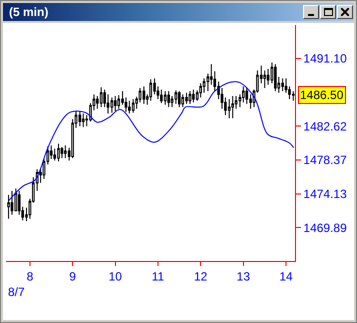  I want to click on y-tick-label: 1482.62, so click(325, 126).